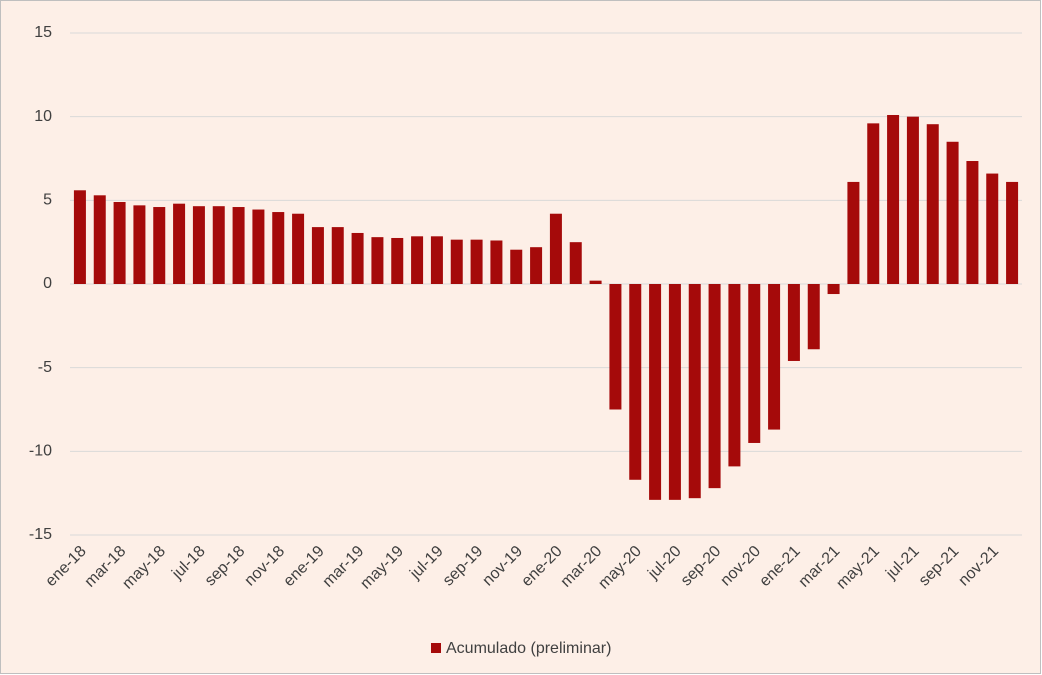  What do you see at coordinates (47, 200) in the screenshot?
I see `y-tick-label: 5` at bounding box center [47, 200].